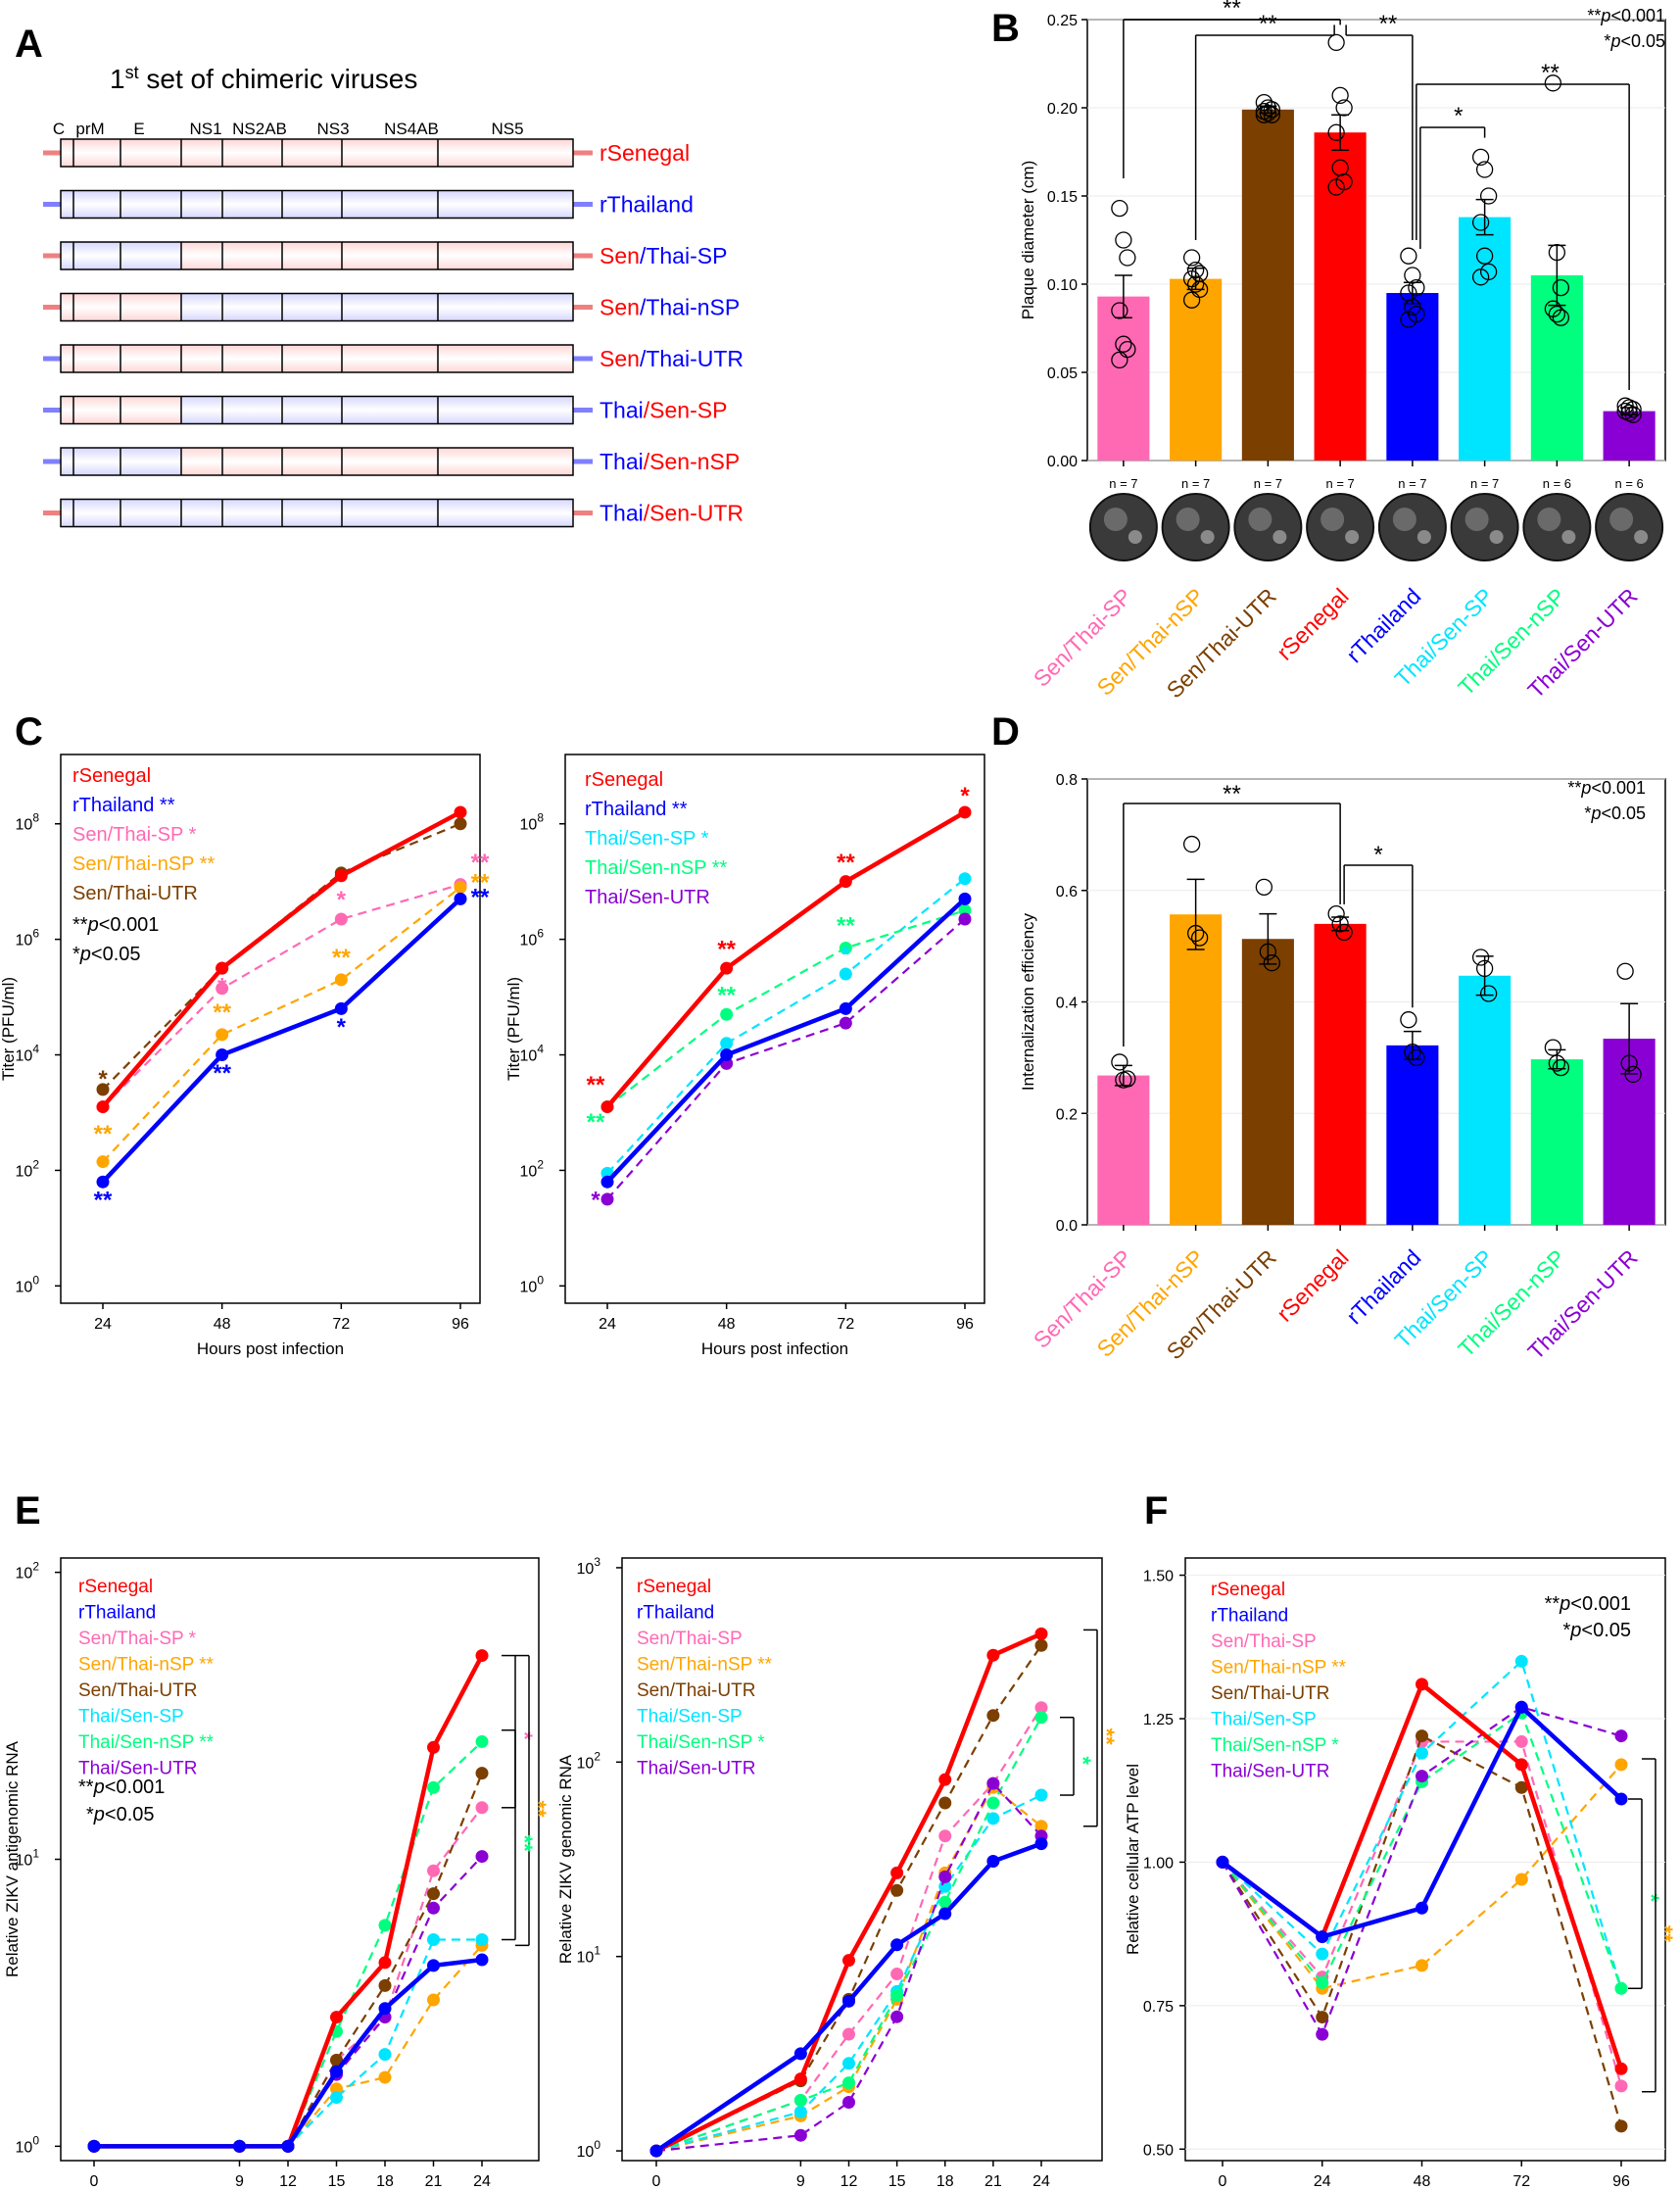  What do you see at coordinates (1028, 241) in the screenshot?
I see `y-axis-label: Plaque diameter (cm)` at bounding box center [1028, 241].